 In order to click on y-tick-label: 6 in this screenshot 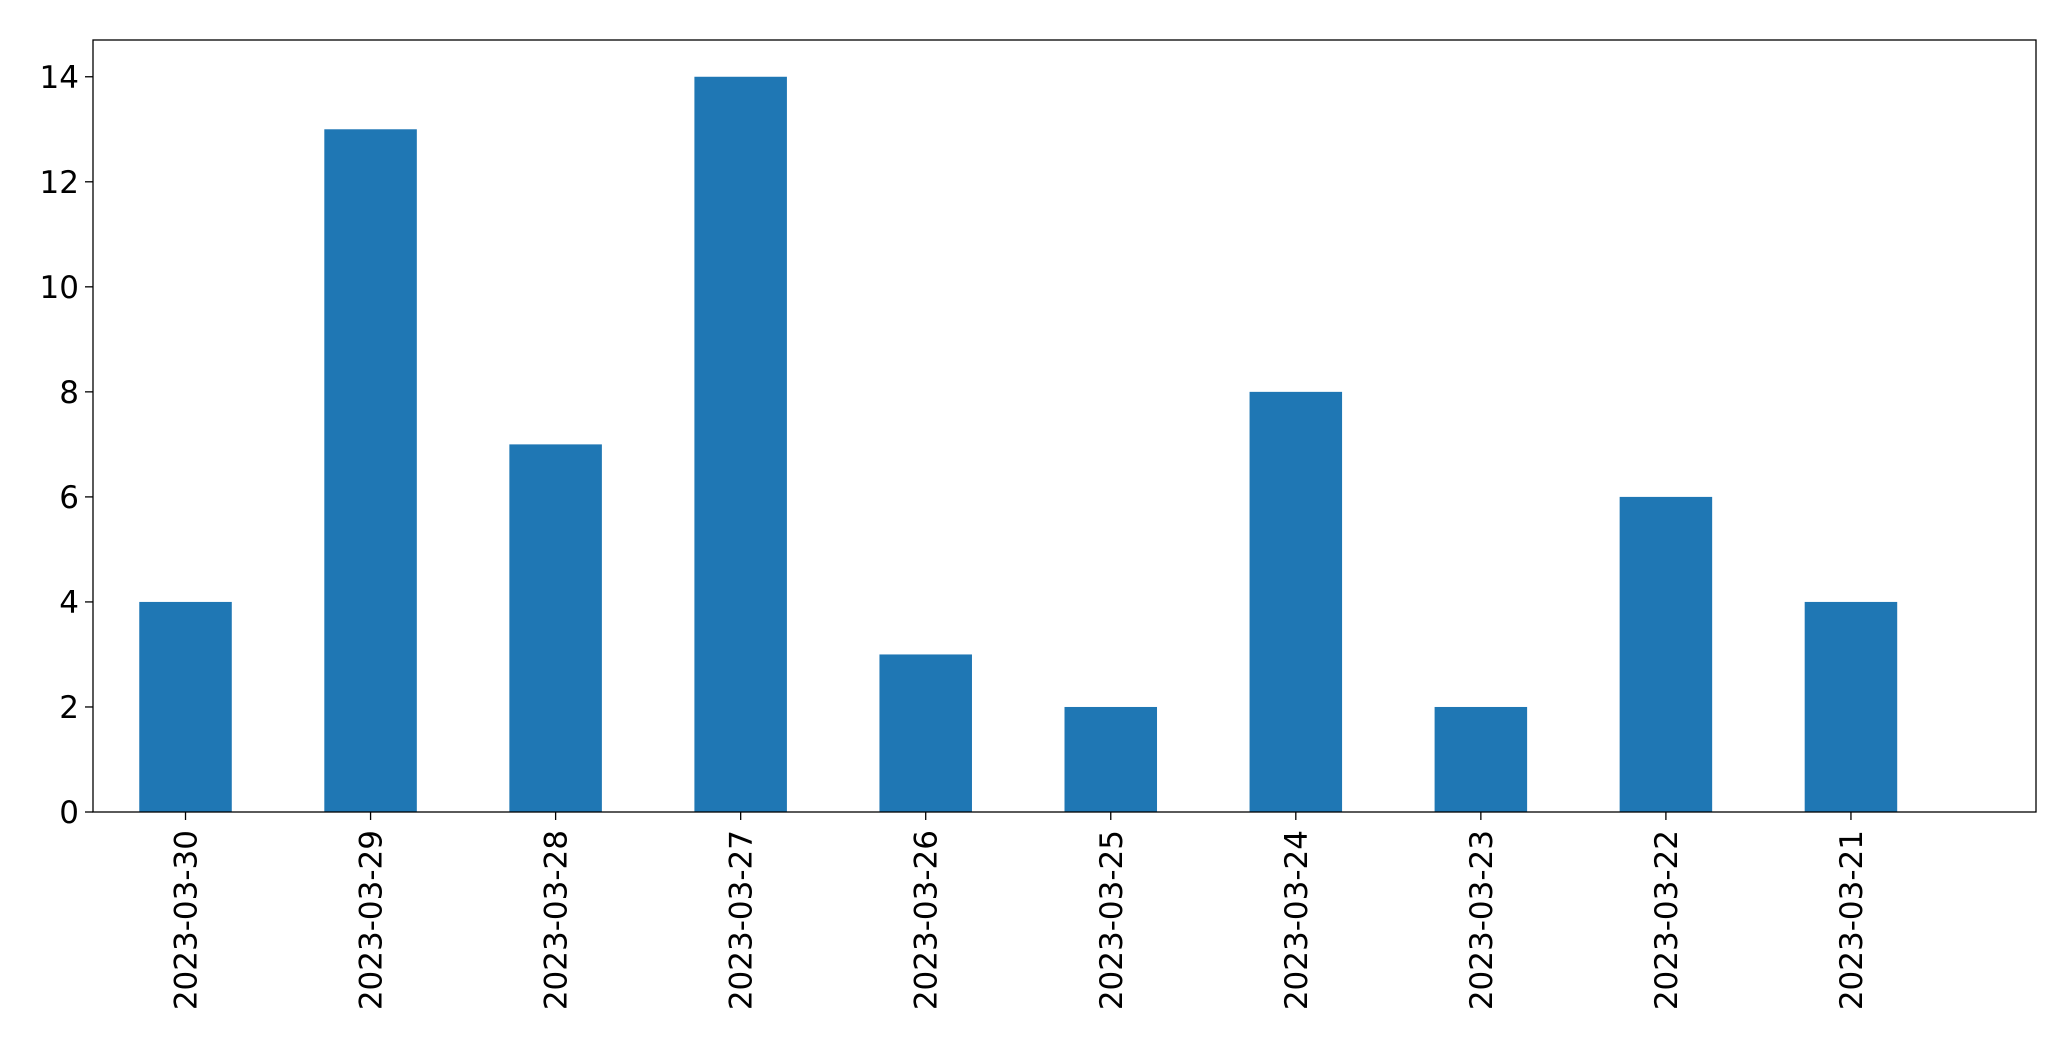, I will do `click(69, 498)`.